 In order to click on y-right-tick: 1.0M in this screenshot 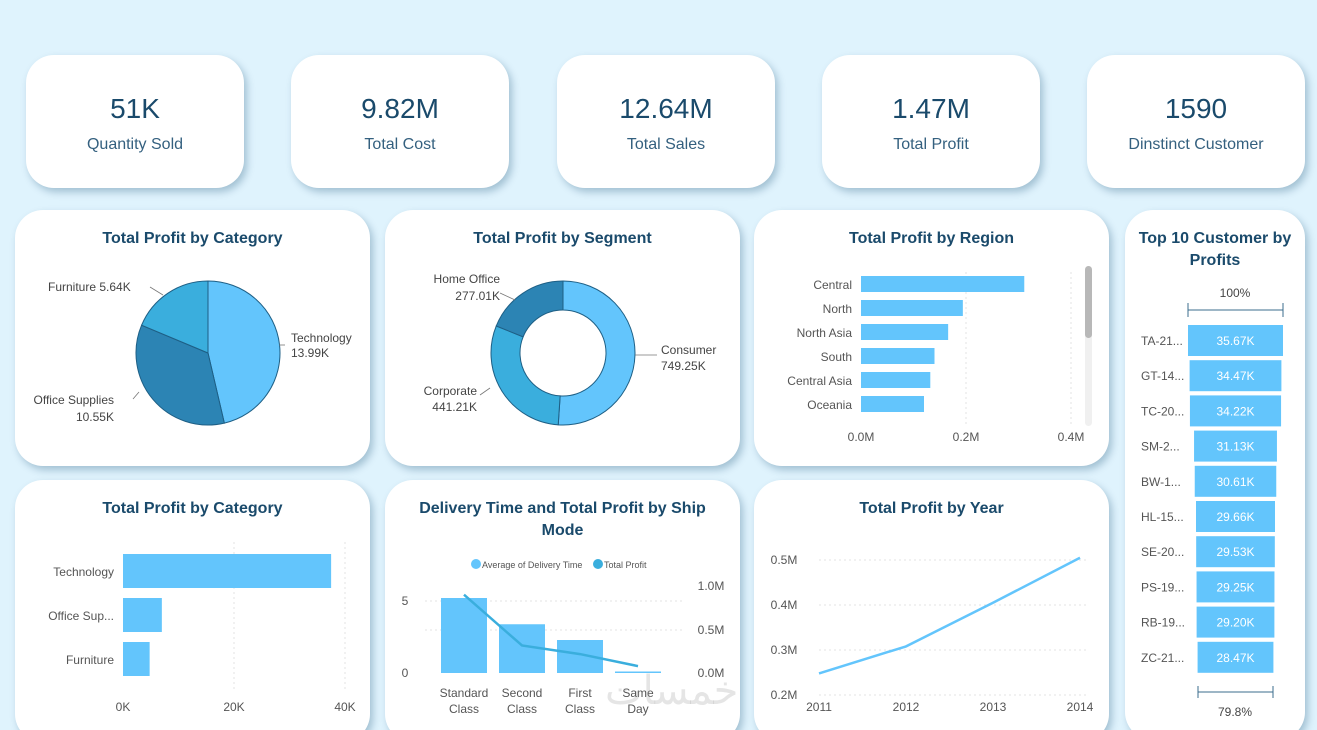, I will do `click(711, 586)`.